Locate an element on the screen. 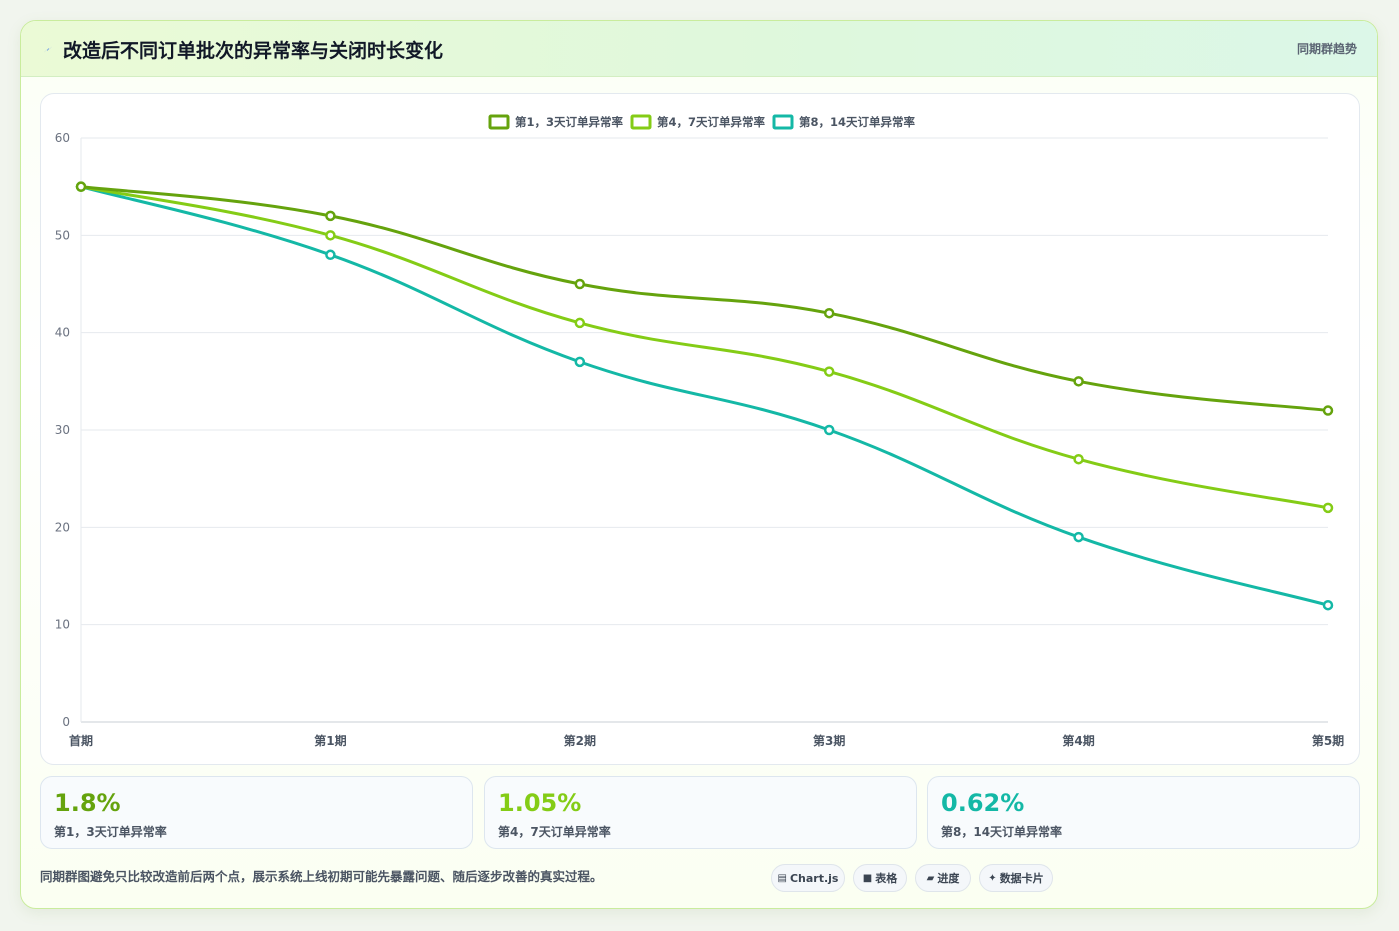 The image size is (1399, 931). x-tick-label: 第5期 is located at coordinates (1328, 740).